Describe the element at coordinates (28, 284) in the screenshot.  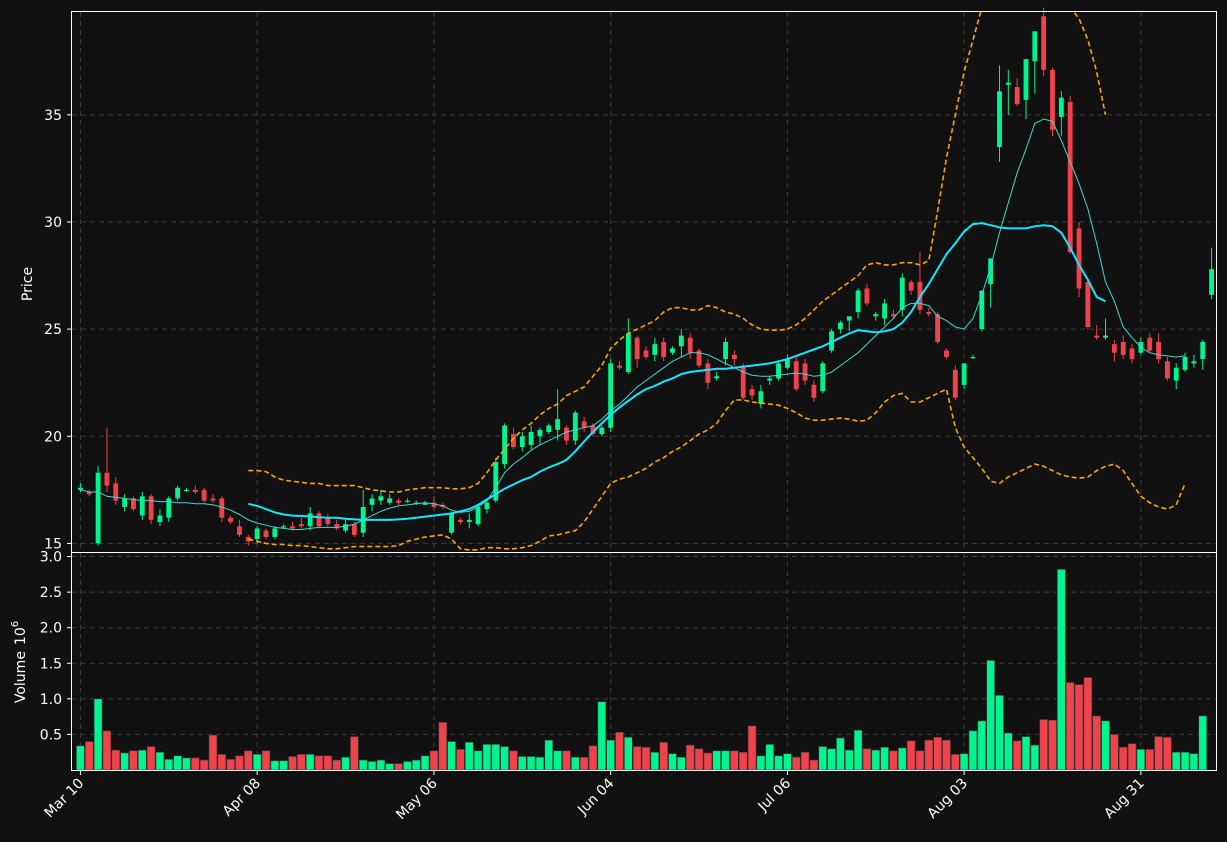
I see `price-axis-label: Price` at that location.